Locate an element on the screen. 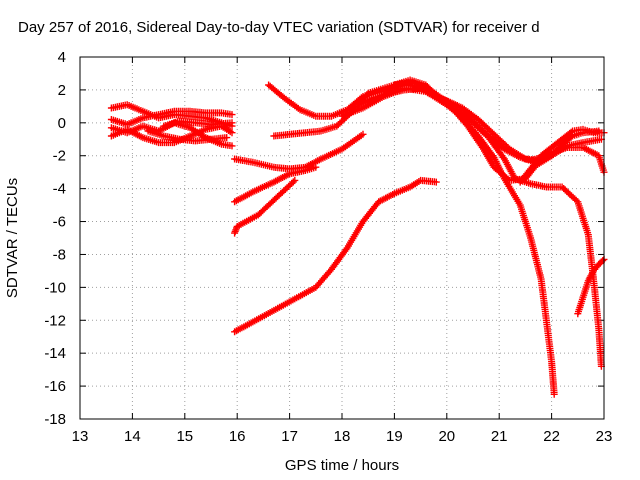 This screenshot has width=640, height=480. y-axis-label: SDTVAR / TECUs is located at coordinates (12, 238).